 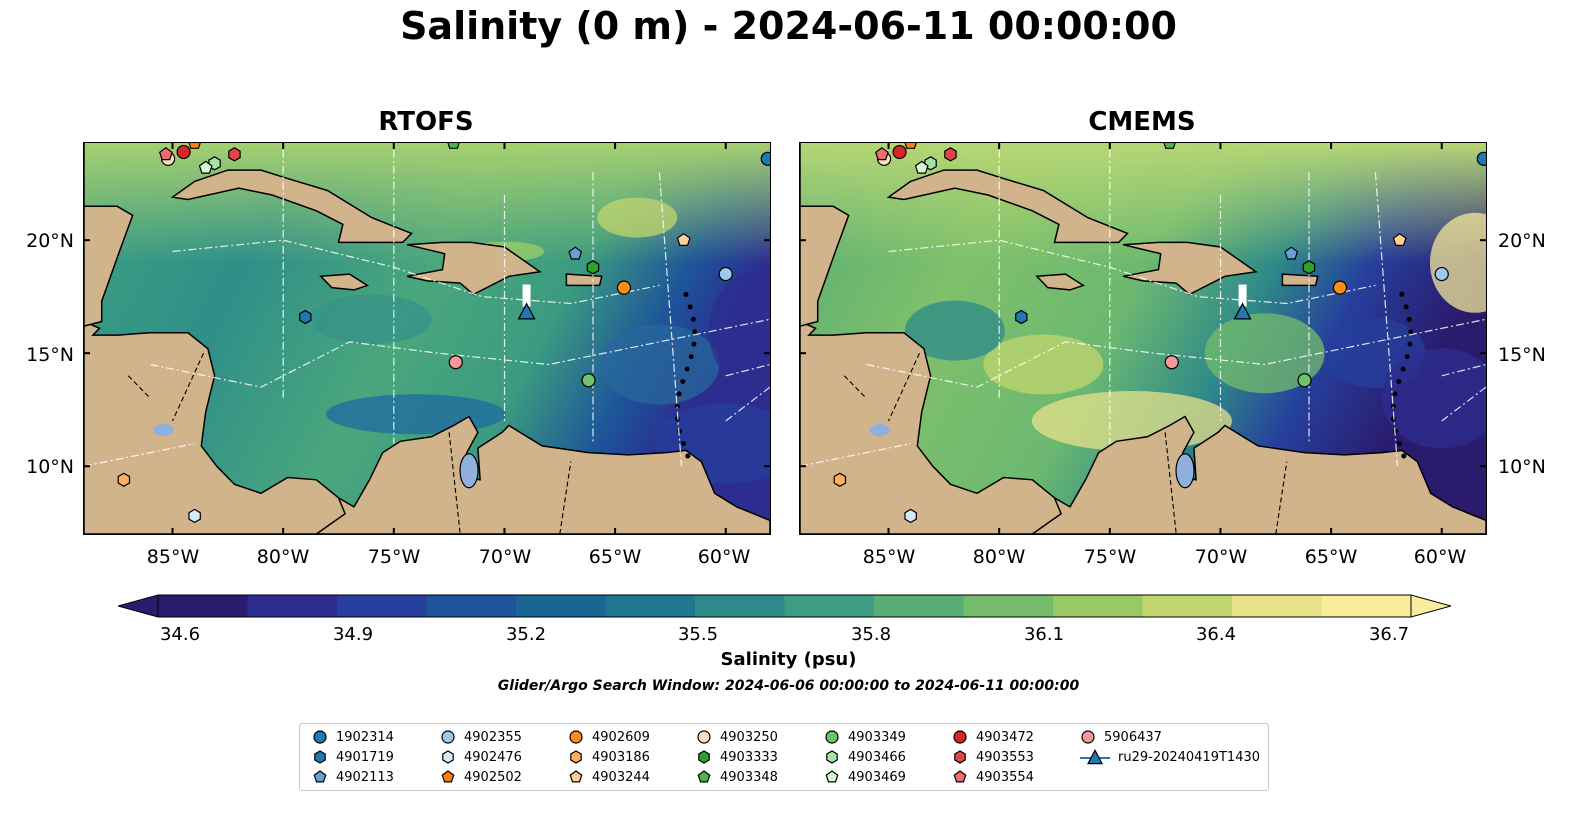 I want to click on lon-label-left-65: 65°W, so click(x=615, y=557).